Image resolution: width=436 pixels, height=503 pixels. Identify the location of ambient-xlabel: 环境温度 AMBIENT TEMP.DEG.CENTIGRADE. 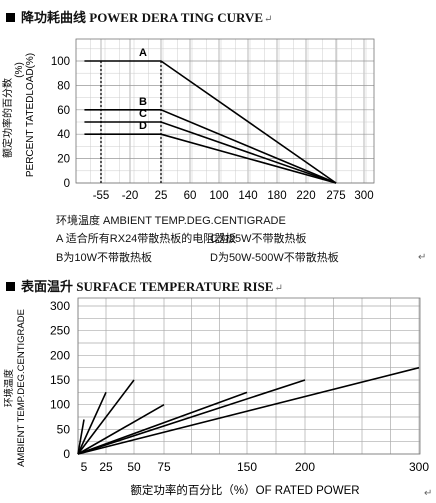
(171, 221).